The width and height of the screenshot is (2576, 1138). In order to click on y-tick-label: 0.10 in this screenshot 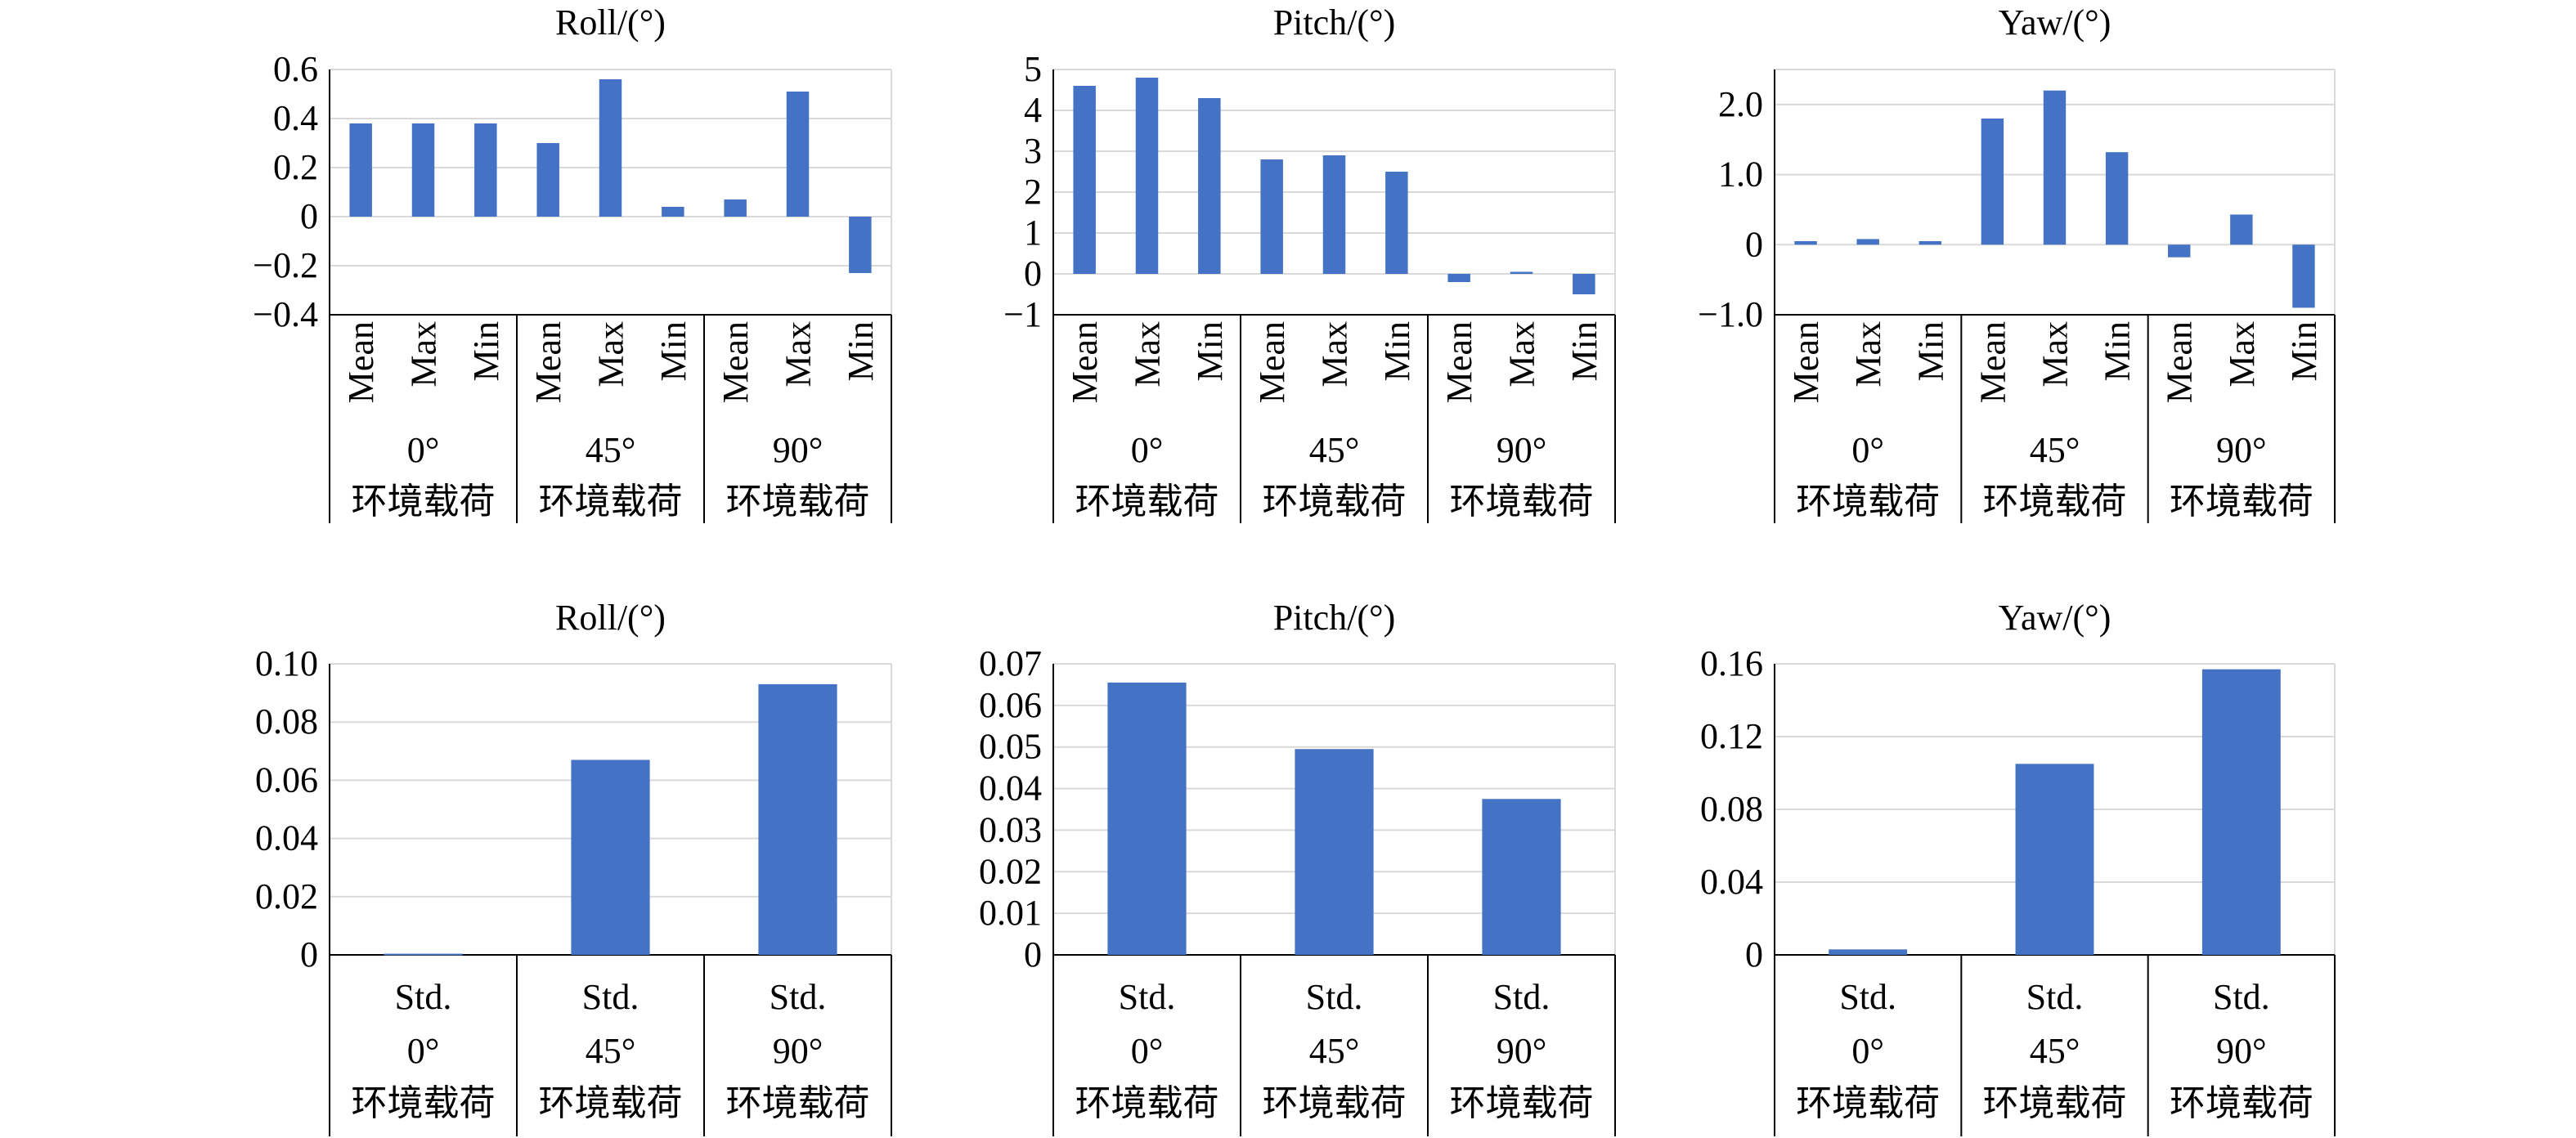, I will do `click(287, 663)`.